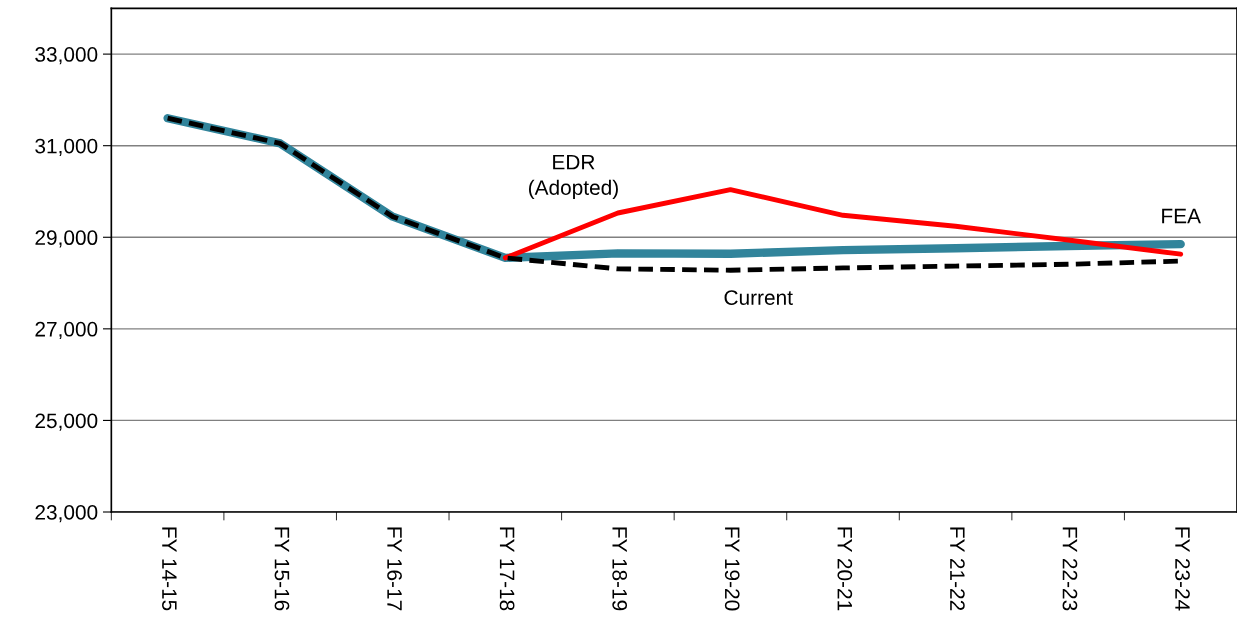 This screenshot has height=640, width=1237. Describe the element at coordinates (957, 569) in the screenshot. I see `x-tick-label: FY 21-22` at that location.